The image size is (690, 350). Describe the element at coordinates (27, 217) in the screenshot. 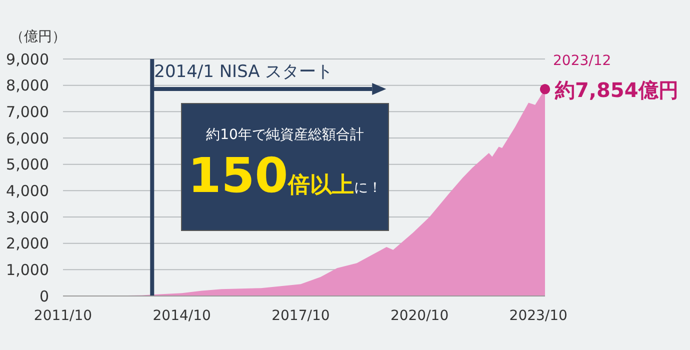

I see `y-tick-label: 3,000` at that location.